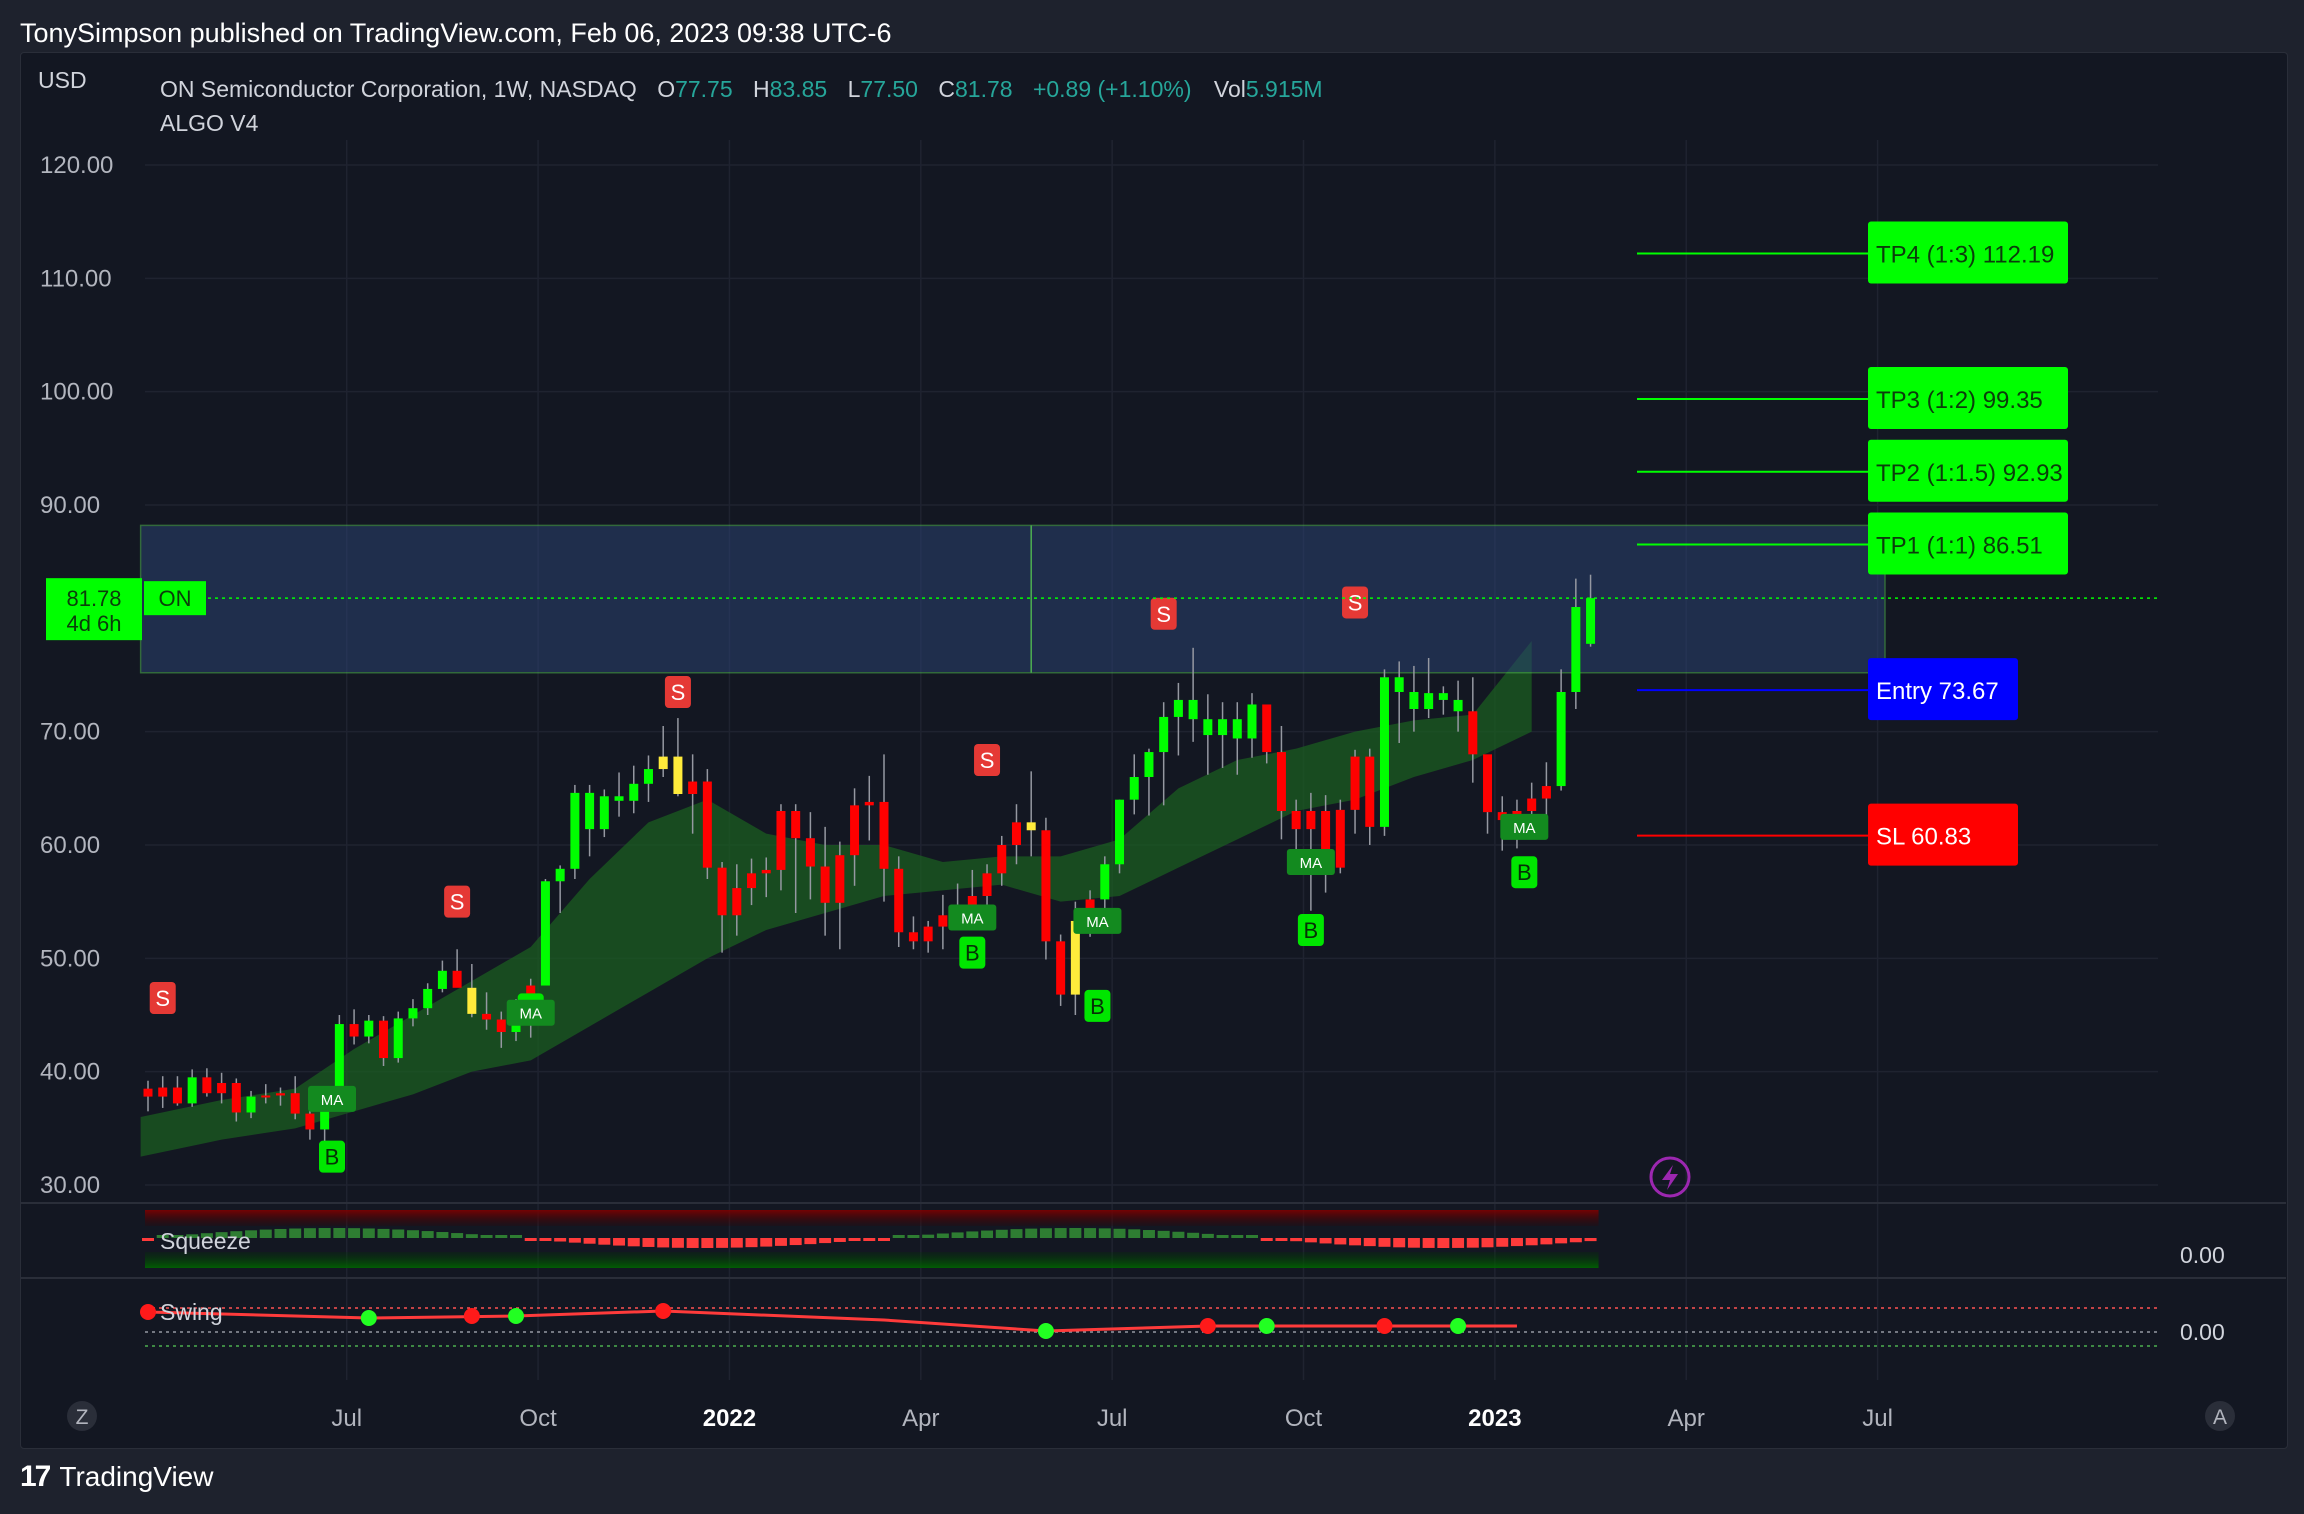  What do you see at coordinates (1969, 473) in the screenshot?
I see `level-label: TP2 (1:1.5) 92.93` at bounding box center [1969, 473].